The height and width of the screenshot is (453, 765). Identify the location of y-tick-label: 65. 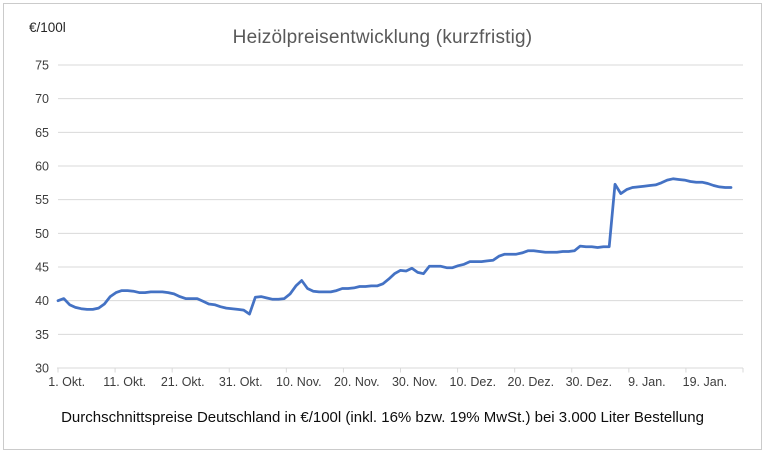
(42, 133).